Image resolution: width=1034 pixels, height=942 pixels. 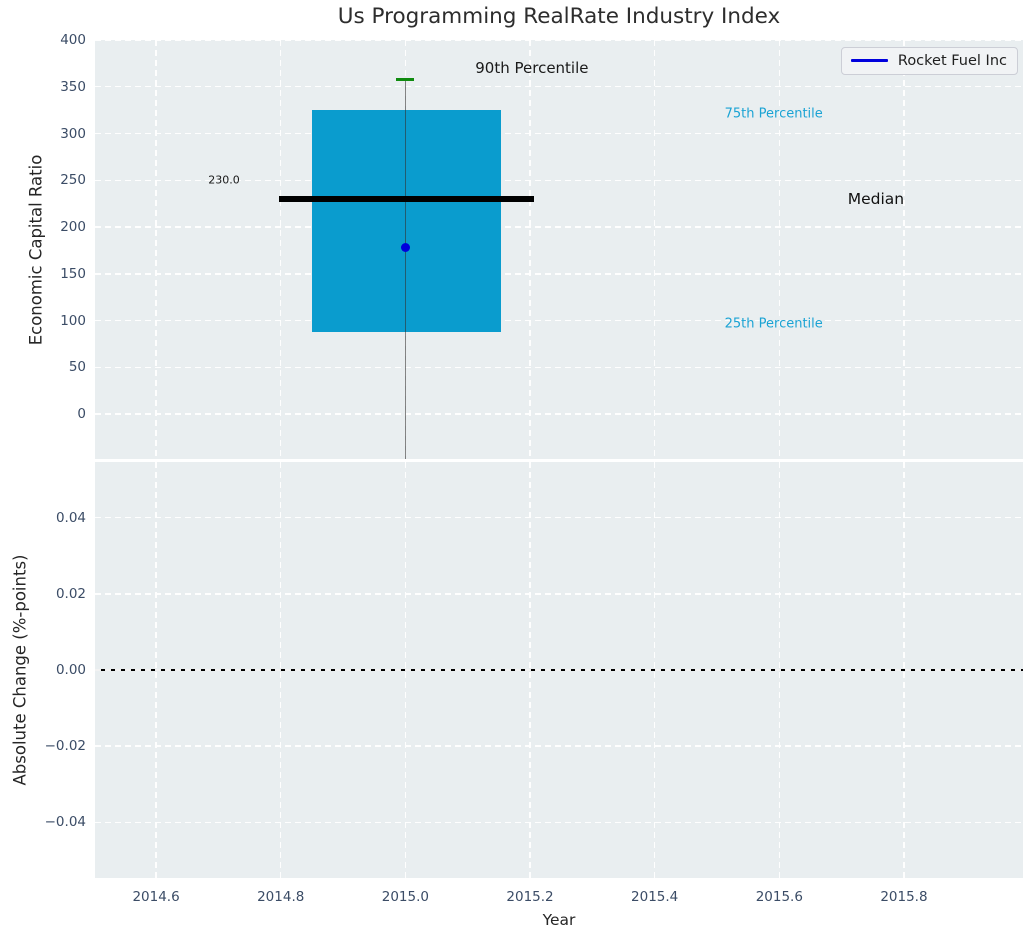 What do you see at coordinates (952, 60) in the screenshot?
I see `legend-label: Rocket Fuel Inc` at bounding box center [952, 60].